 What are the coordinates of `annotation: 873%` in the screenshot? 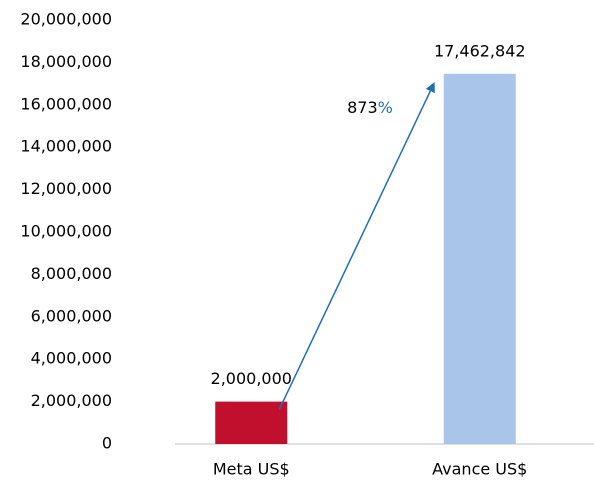 It's located at (370, 107).